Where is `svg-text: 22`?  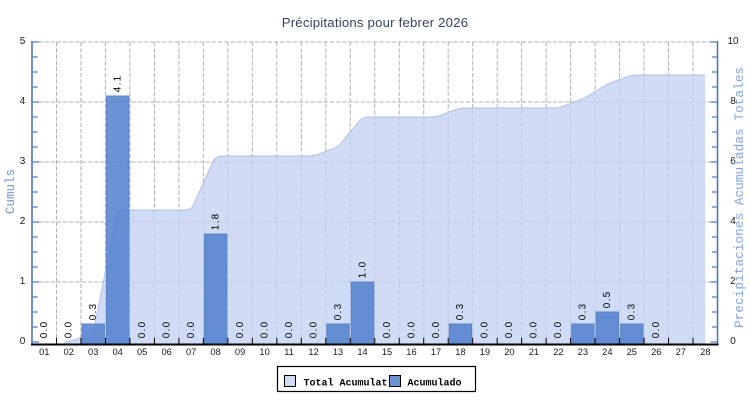 svg-text: 22 is located at coordinates (558, 352).